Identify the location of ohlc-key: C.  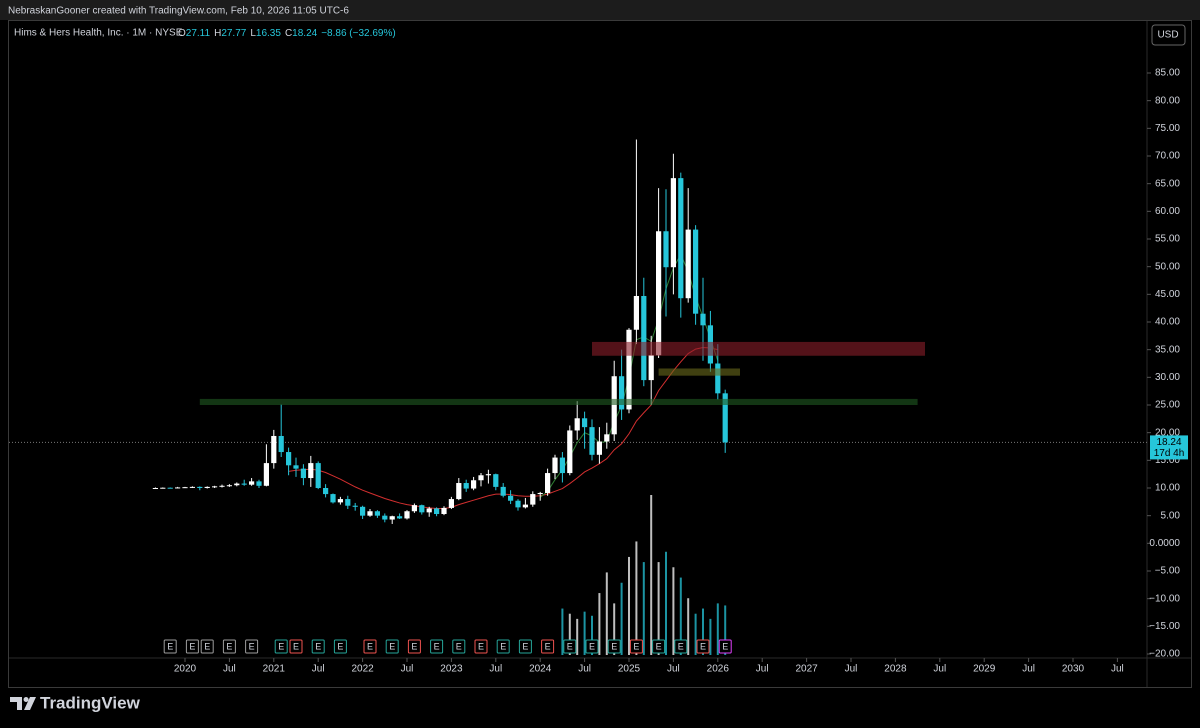
(288, 33).